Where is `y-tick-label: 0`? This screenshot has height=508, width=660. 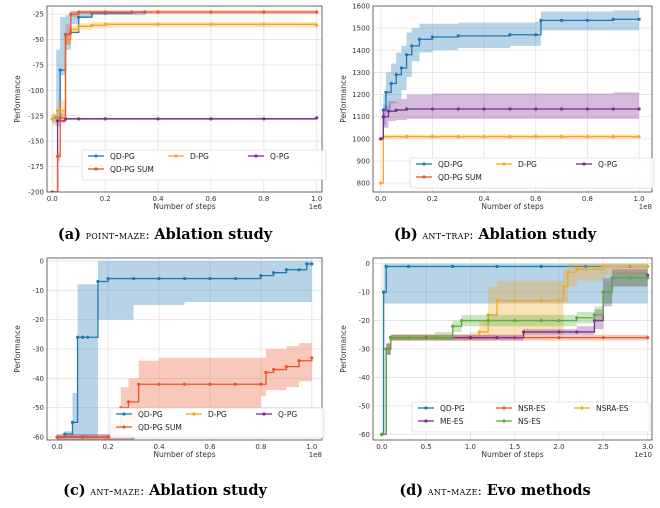
y-tick-label: 0 is located at coordinates (42, 261).